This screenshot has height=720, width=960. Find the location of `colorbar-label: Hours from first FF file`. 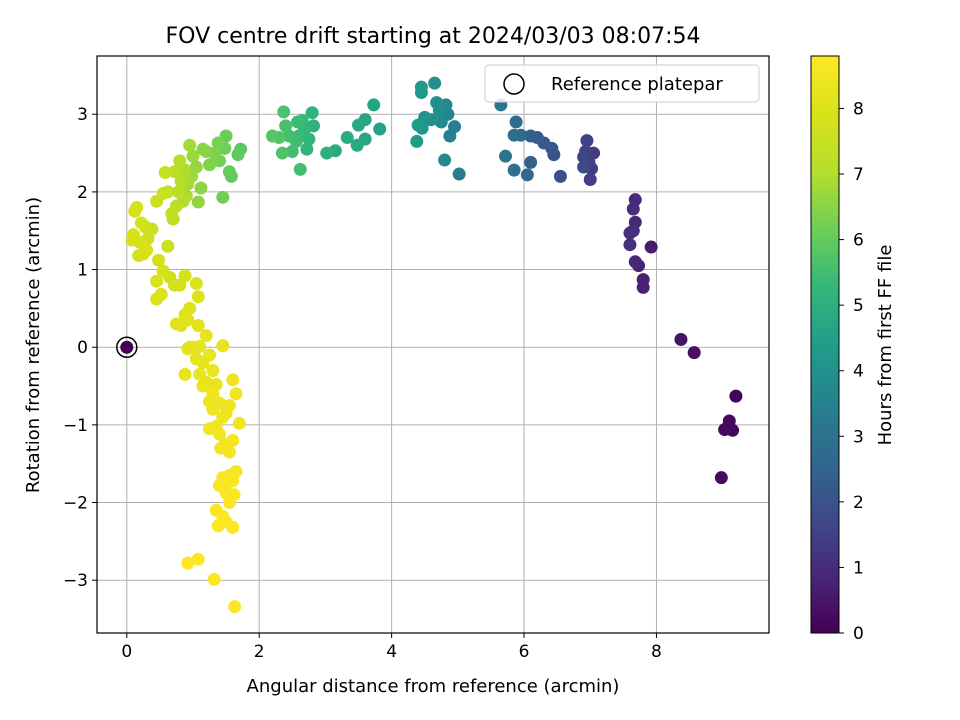

colorbar-label: Hours from first FF file is located at coordinates (885, 345).